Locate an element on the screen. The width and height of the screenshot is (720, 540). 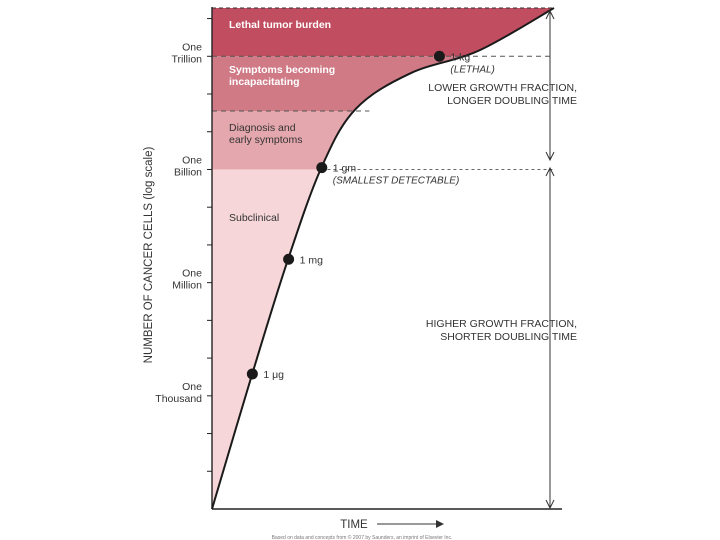
x-axis-title: TIME is located at coordinates (354, 525).